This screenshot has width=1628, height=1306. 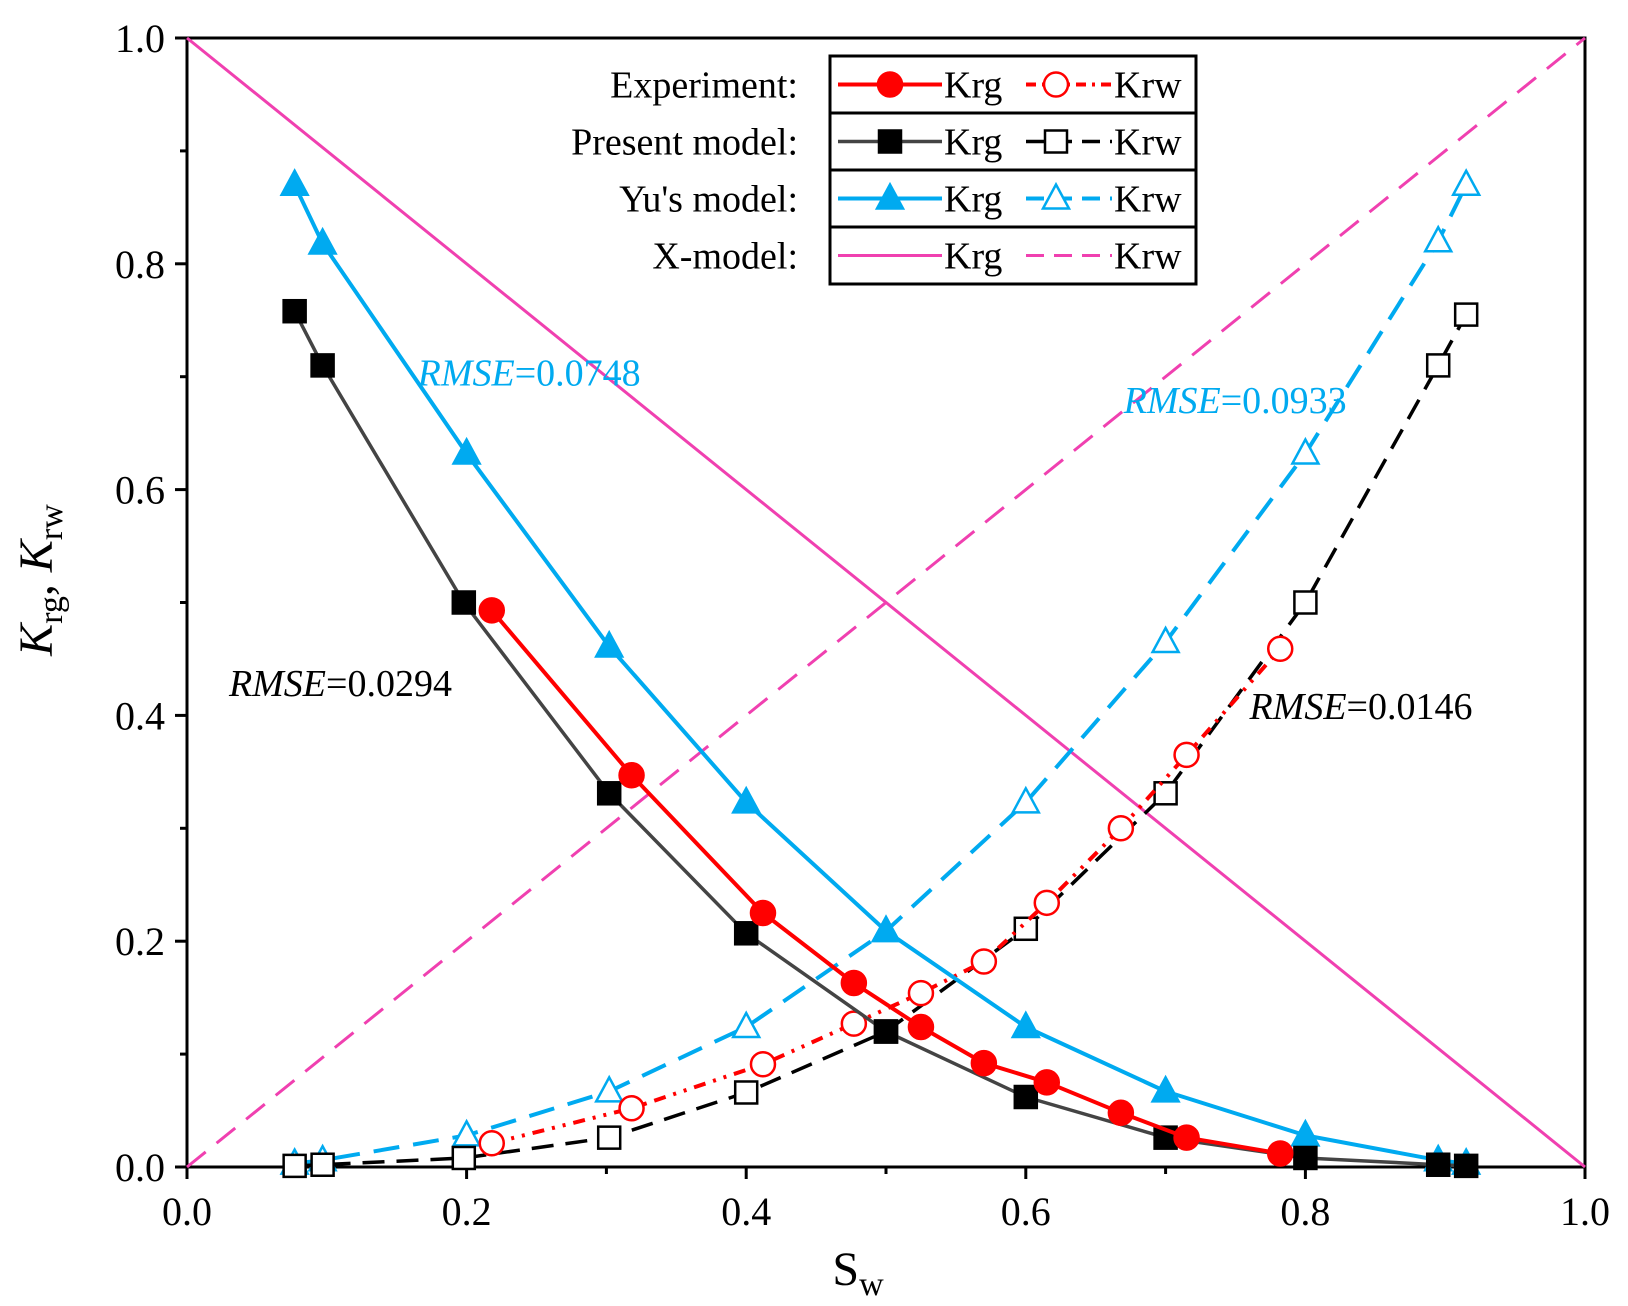 What do you see at coordinates (908, 198) in the screenshot?
I see `legend-row: Yu's model: Krg Krw` at bounding box center [908, 198].